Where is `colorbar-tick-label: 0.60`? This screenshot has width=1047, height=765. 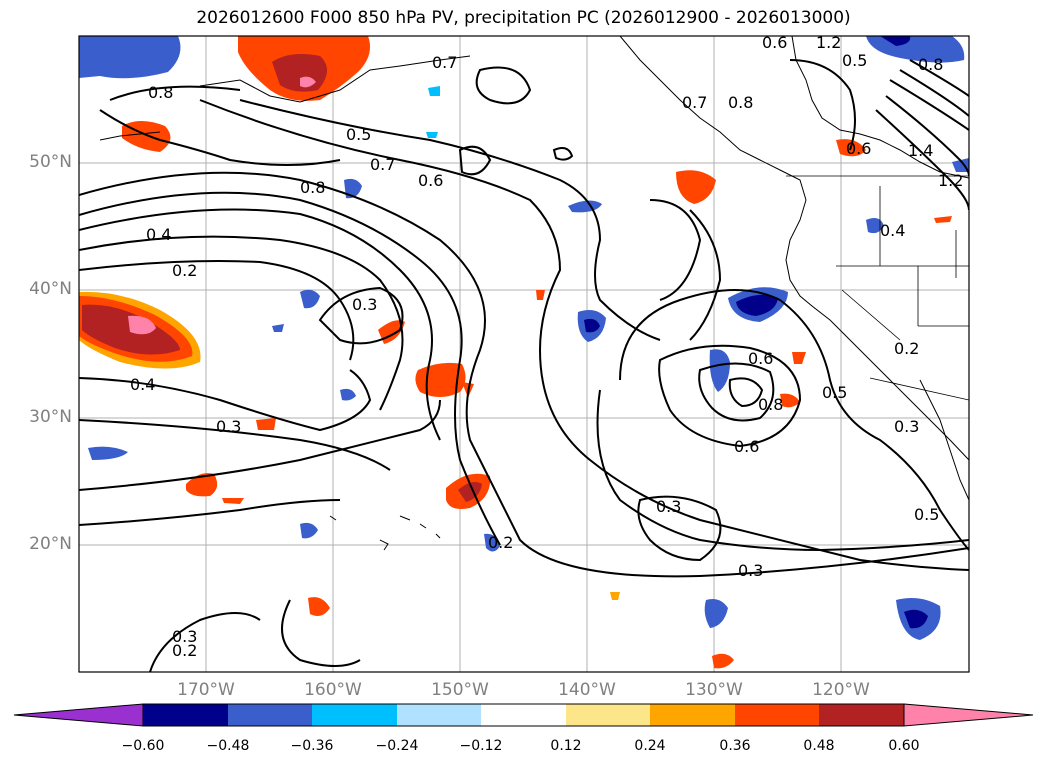 colorbar-tick-label: 0.60 is located at coordinates (904, 746).